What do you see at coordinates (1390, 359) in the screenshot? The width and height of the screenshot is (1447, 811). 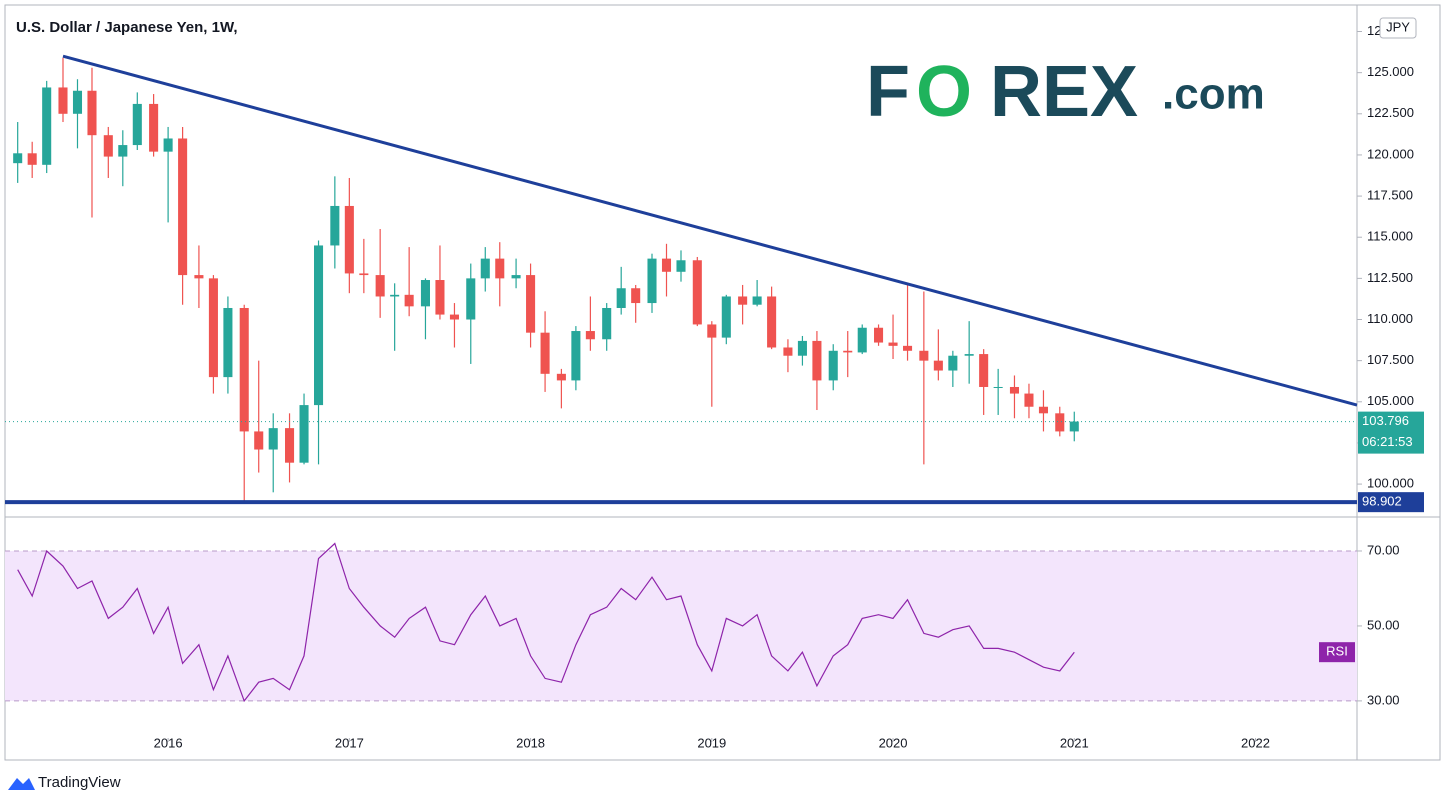 I see `y-tick-label: 107.500` at bounding box center [1390, 359].